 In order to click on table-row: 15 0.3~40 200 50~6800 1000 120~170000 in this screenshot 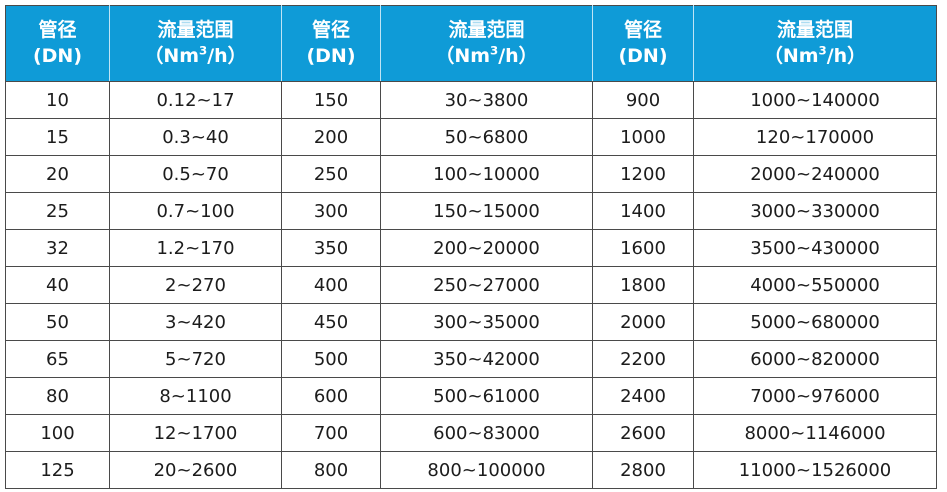, I will do `click(471, 137)`.